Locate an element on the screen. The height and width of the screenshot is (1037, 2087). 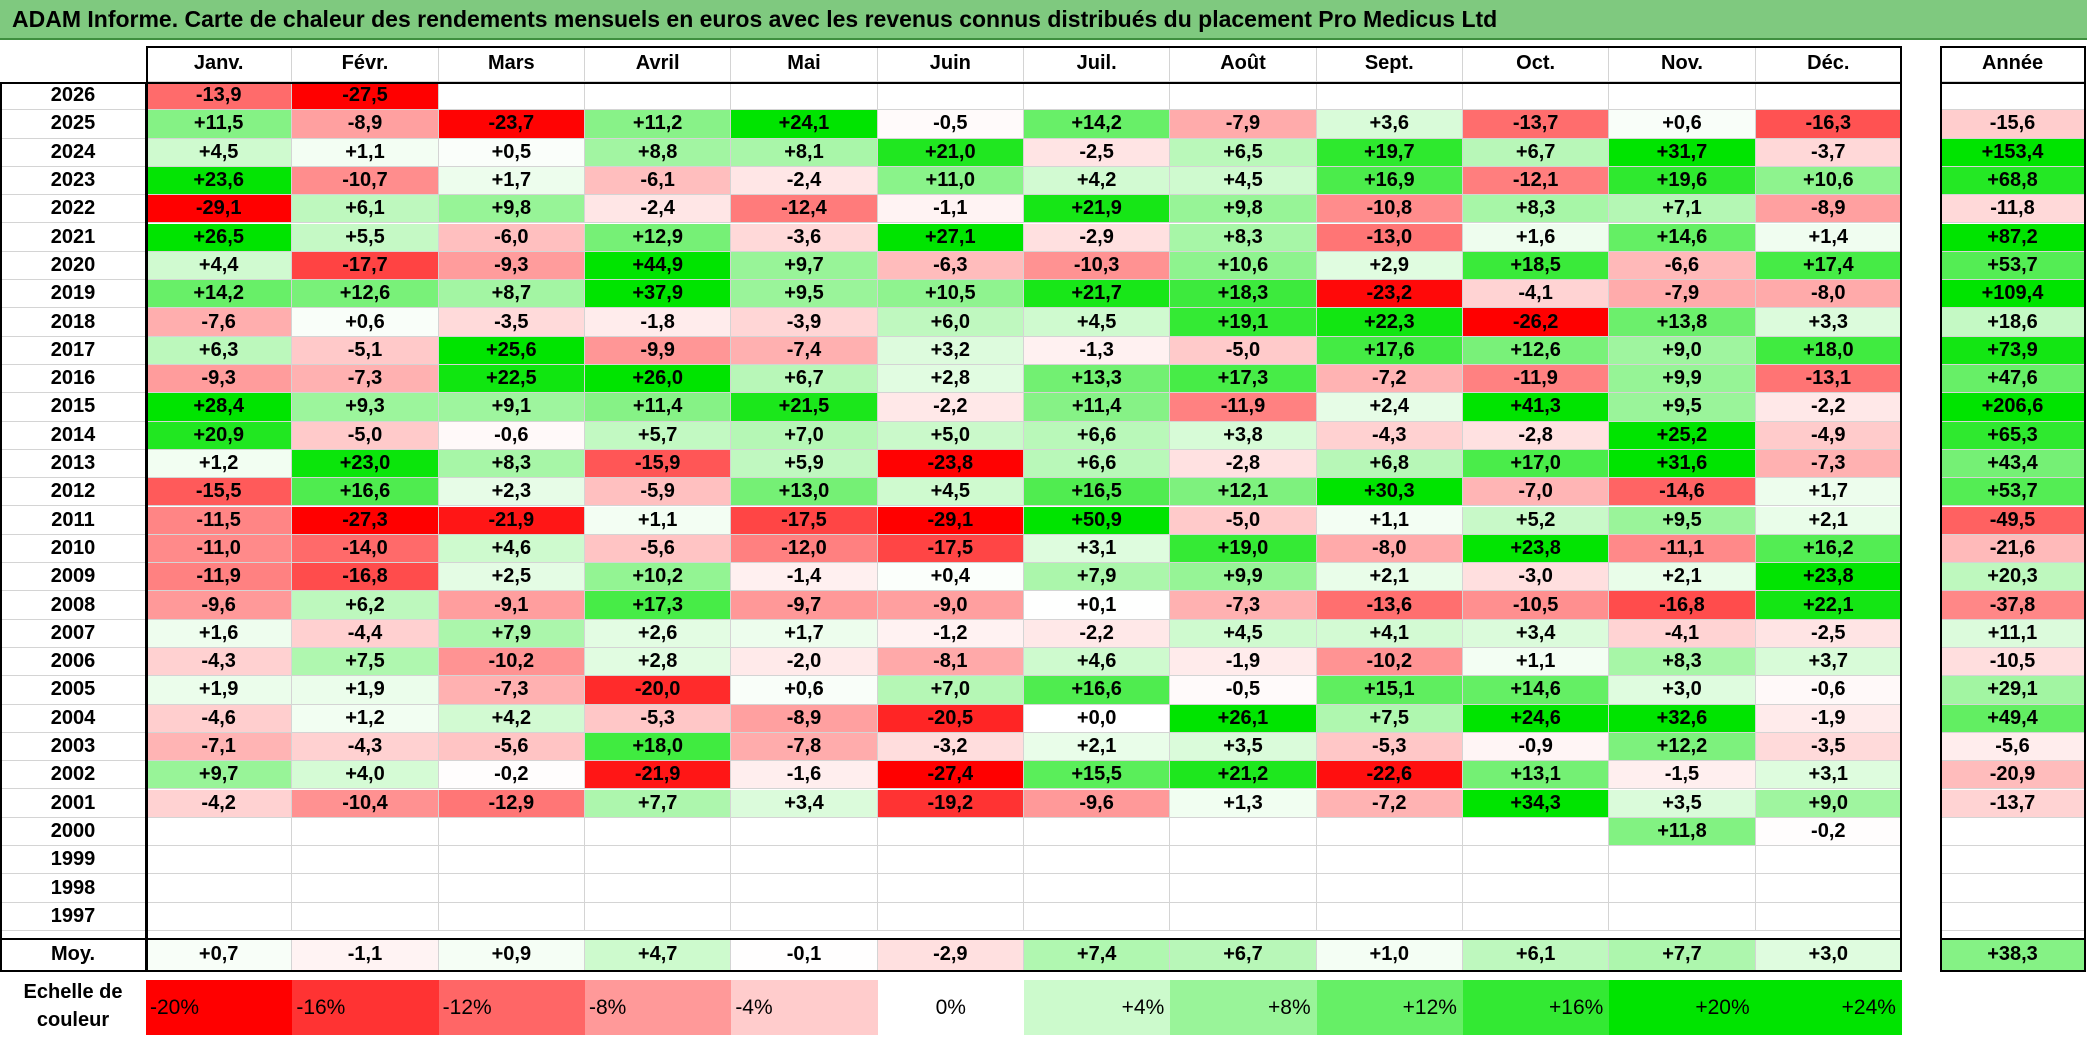
heatmap-cell: -12,0 is located at coordinates (804, 549).